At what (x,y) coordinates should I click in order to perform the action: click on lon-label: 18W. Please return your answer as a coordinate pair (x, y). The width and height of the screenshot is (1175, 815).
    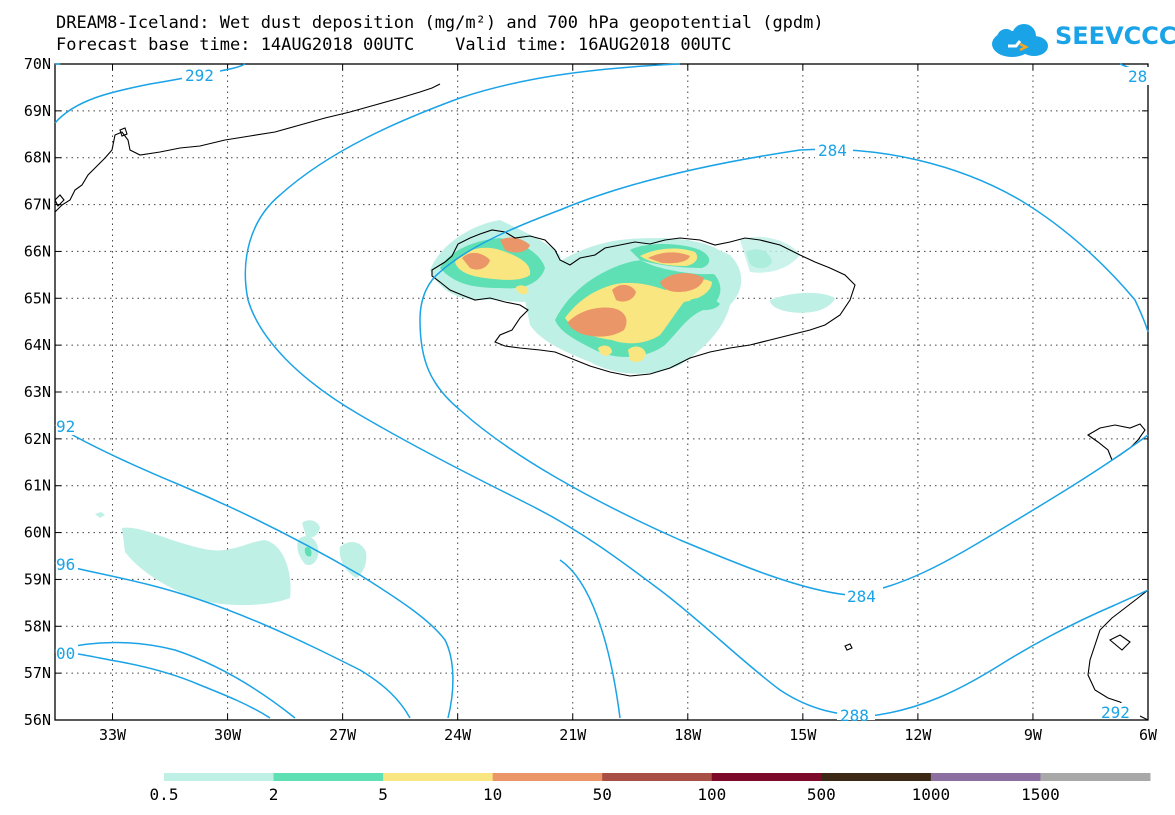
    Looking at the image, I should click on (688, 735).